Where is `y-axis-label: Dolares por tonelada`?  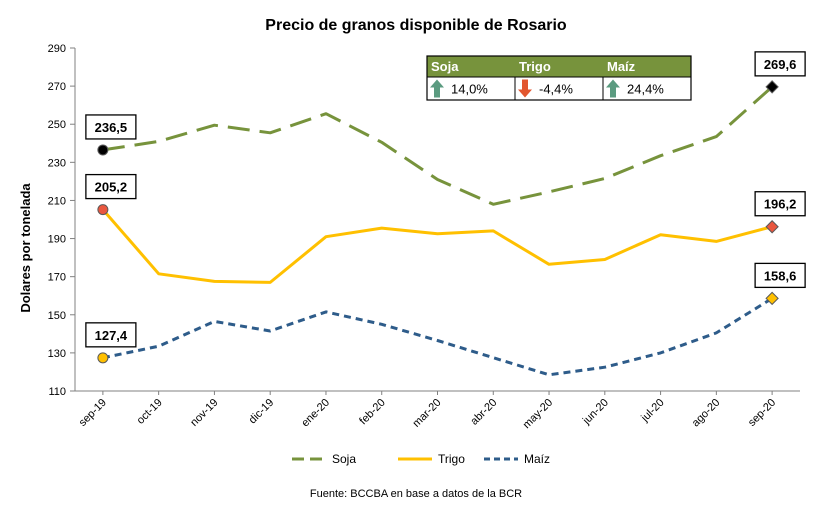 y-axis-label: Dolares por tonelada is located at coordinates (25, 248).